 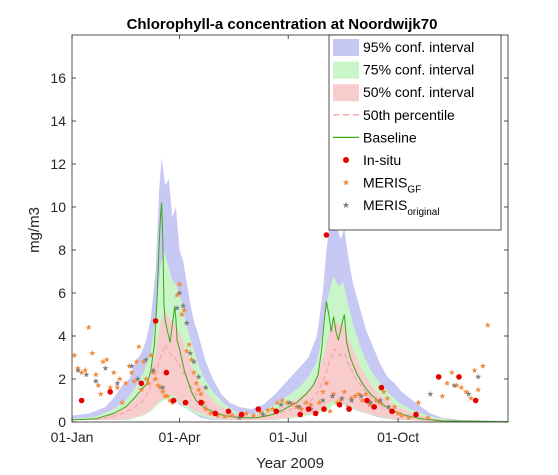 What do you see at coordinates (62, 379) in the screenshot?
I see `y-tick-label: 2` at bounding box center [62, 379].